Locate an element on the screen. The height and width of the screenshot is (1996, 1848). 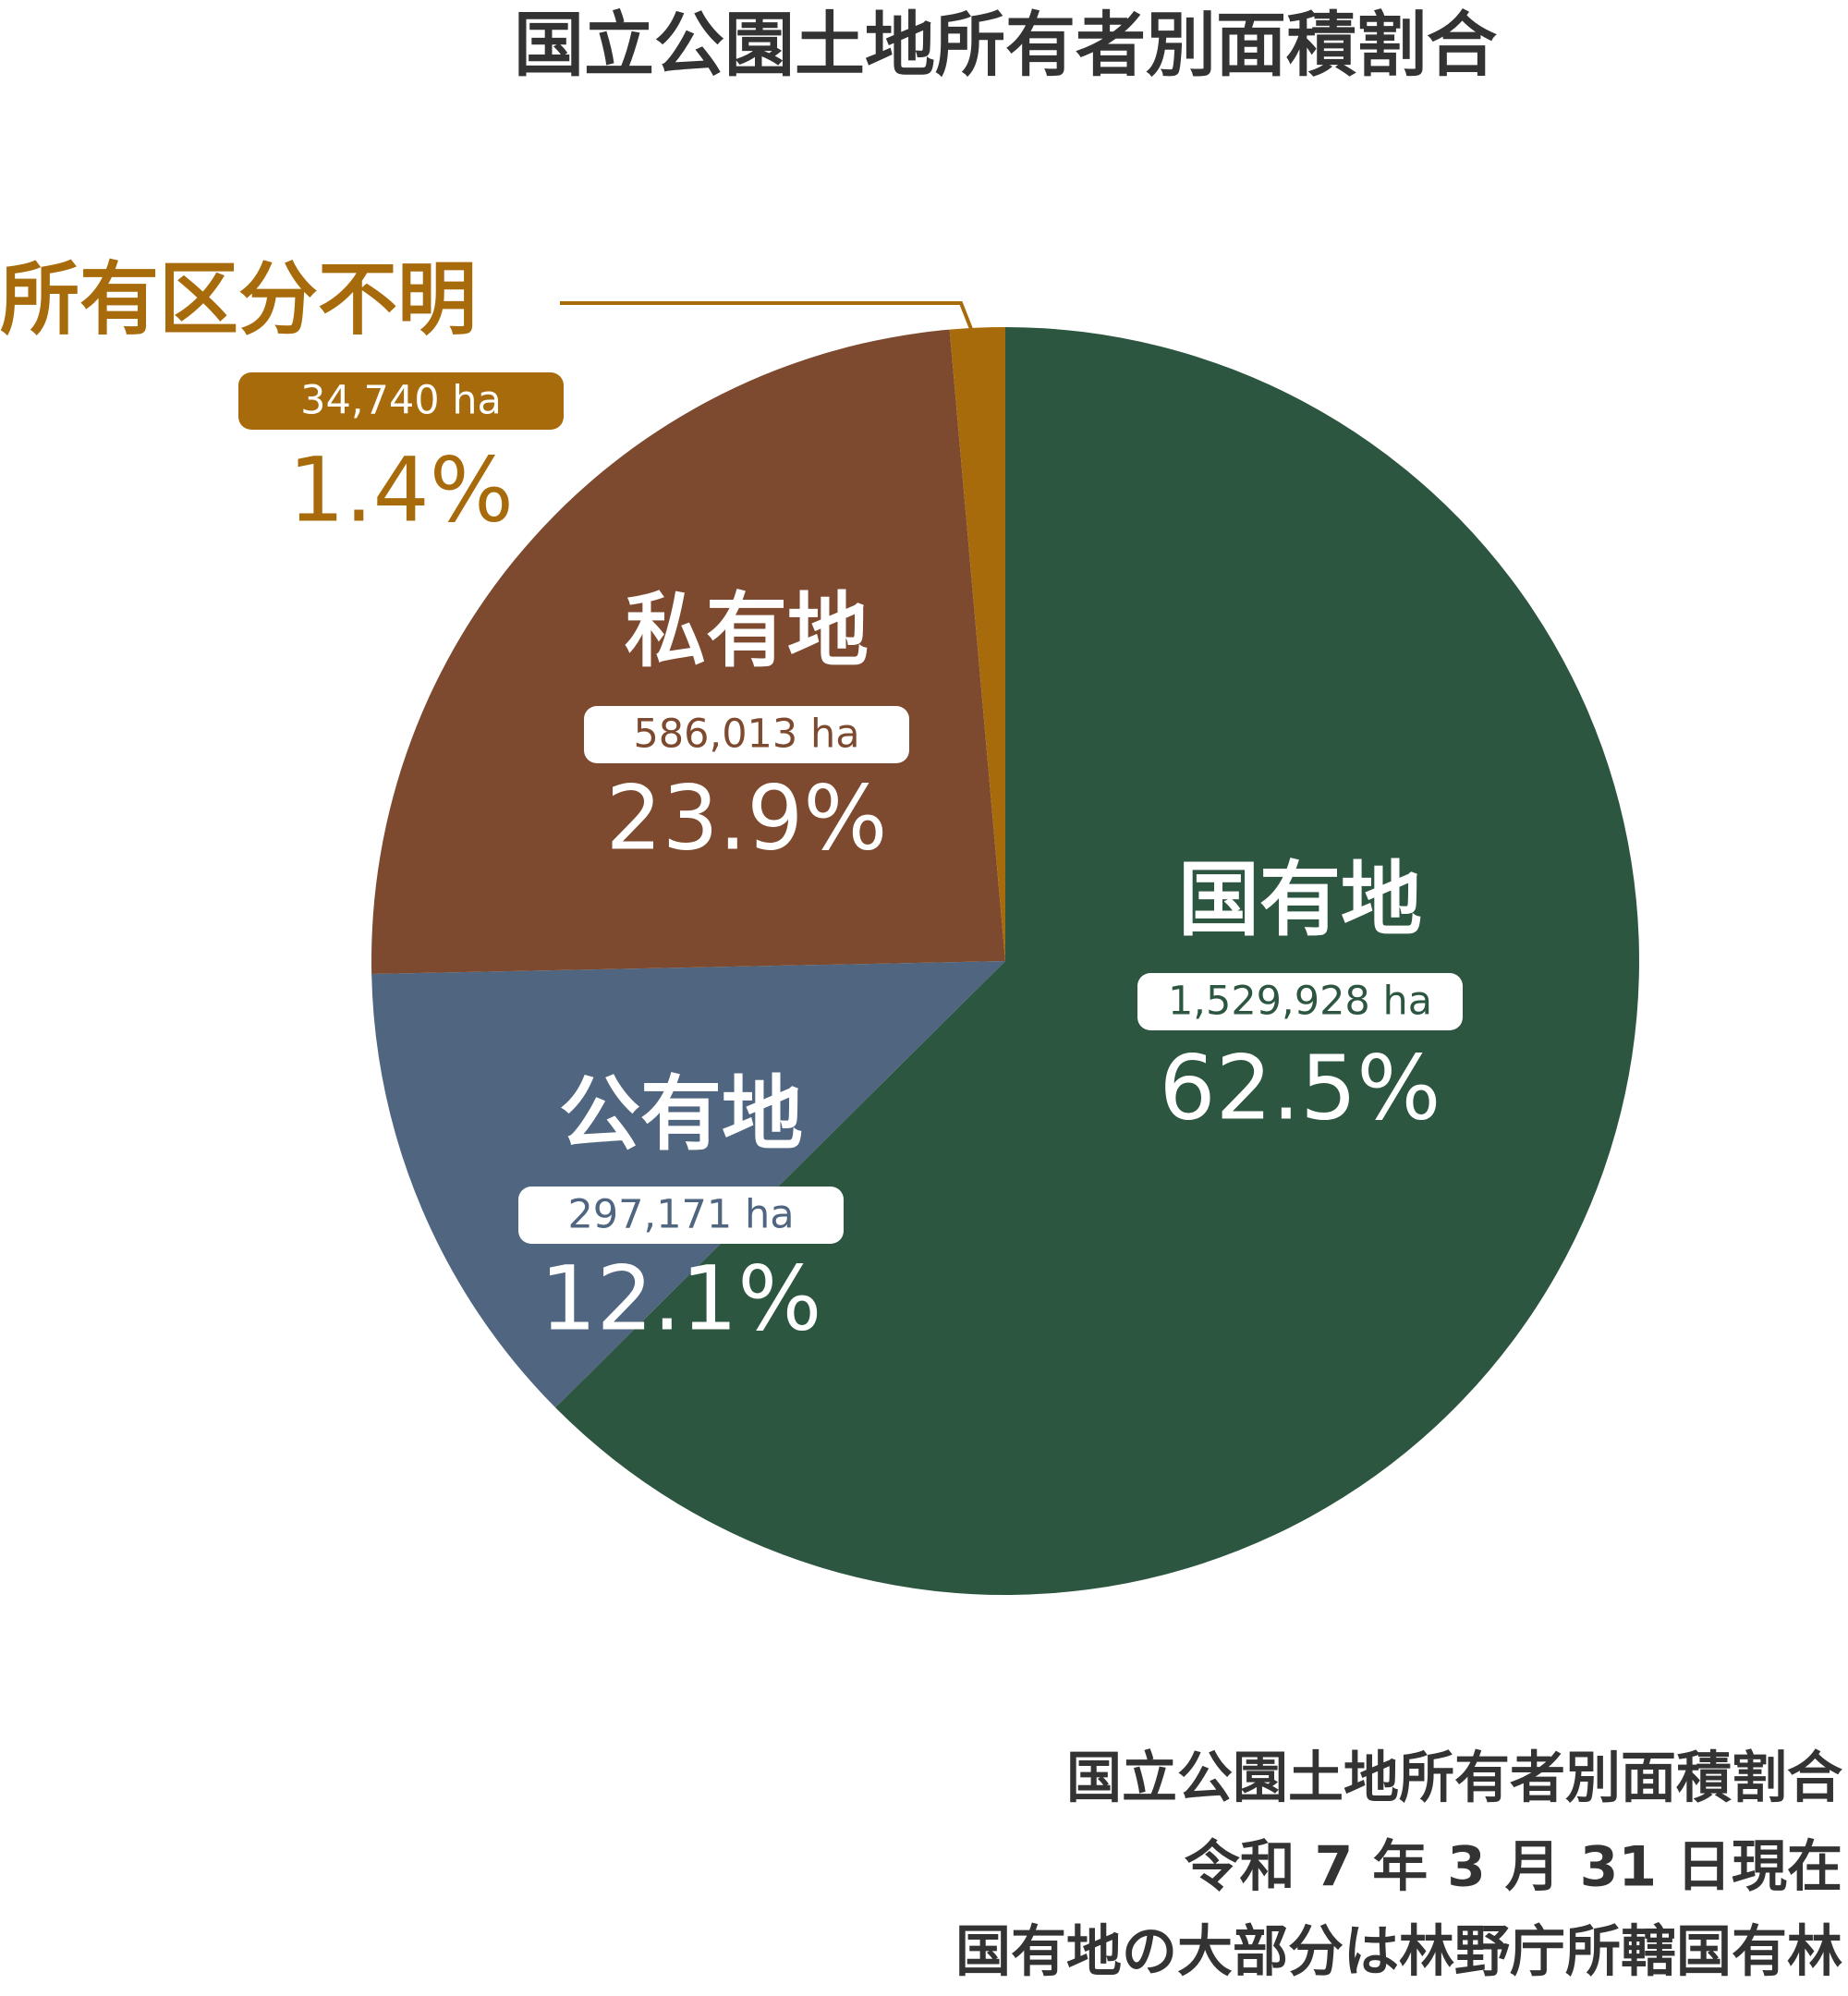
category-label: 所有区分不明 is located at coordinates (238, 299).